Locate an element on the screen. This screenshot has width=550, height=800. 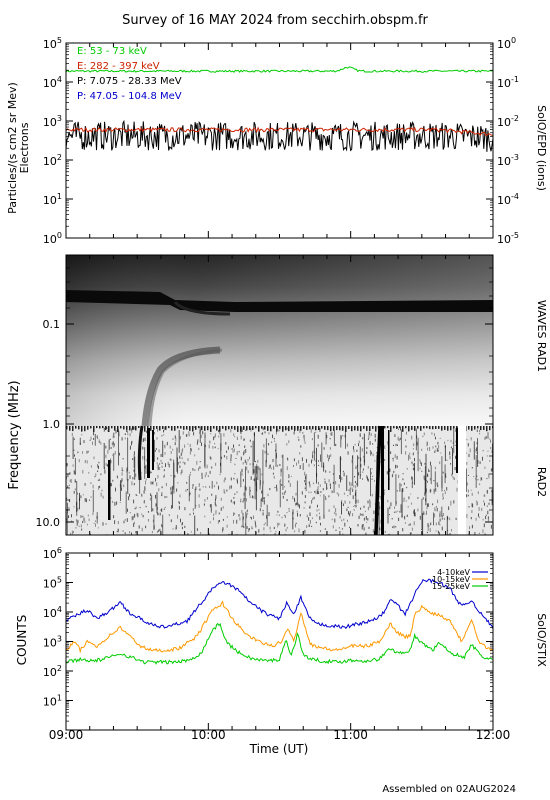
epd-legend-entry-2: P: 7.075 - 28.33 MeV is located at coordinates (129, 81).